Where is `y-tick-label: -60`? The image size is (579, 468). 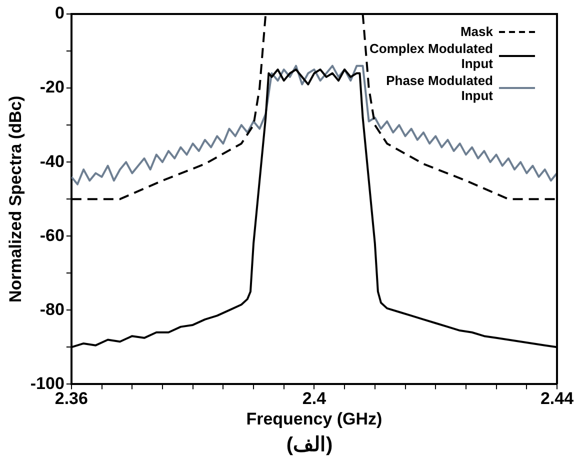
y-tick-label: -60 is located at coordinates (52, 235).